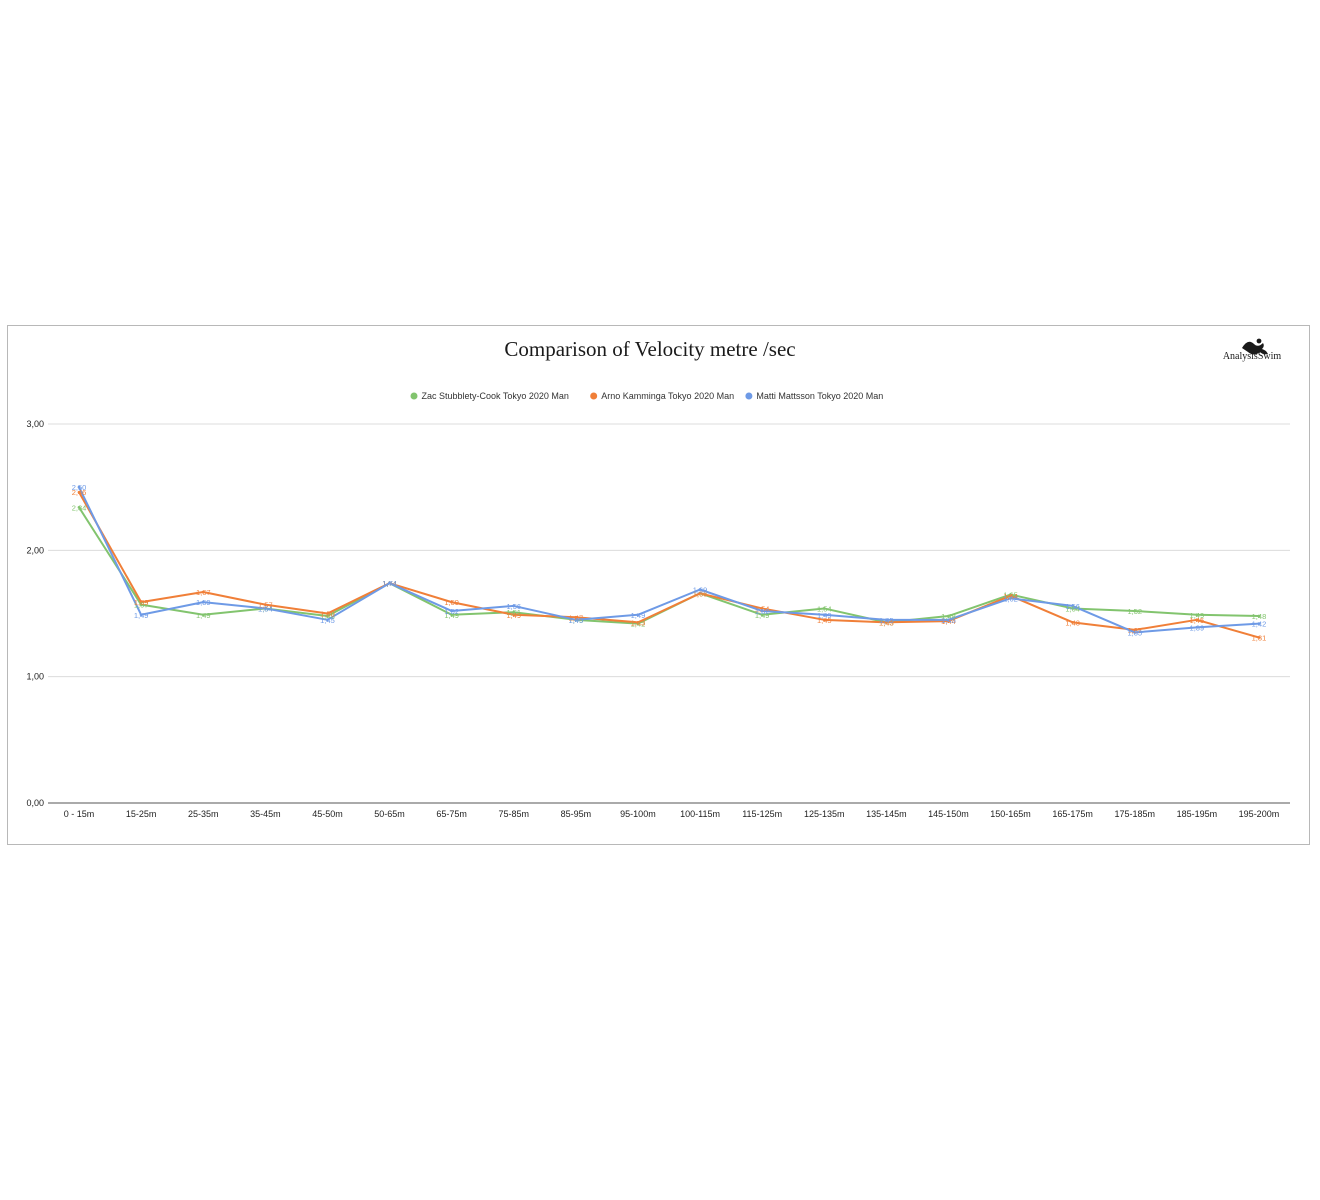 This screenshot has height=1200, width=1320. I want to click on data-label: 1,66, so click(700, 593).